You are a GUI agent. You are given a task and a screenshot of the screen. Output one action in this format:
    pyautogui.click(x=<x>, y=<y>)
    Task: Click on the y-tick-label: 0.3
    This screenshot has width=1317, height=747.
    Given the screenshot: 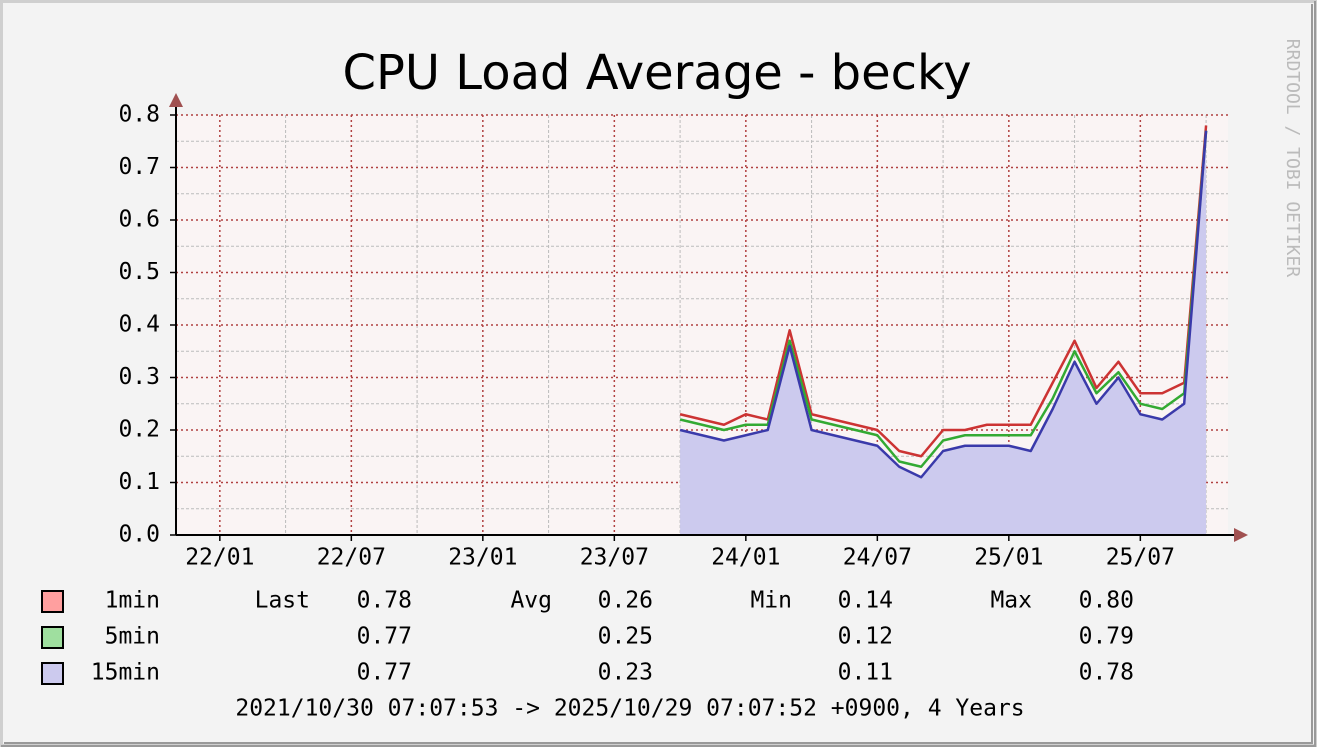 What is the action you would take?
    pyautogui.click(x=139, y=377)
    